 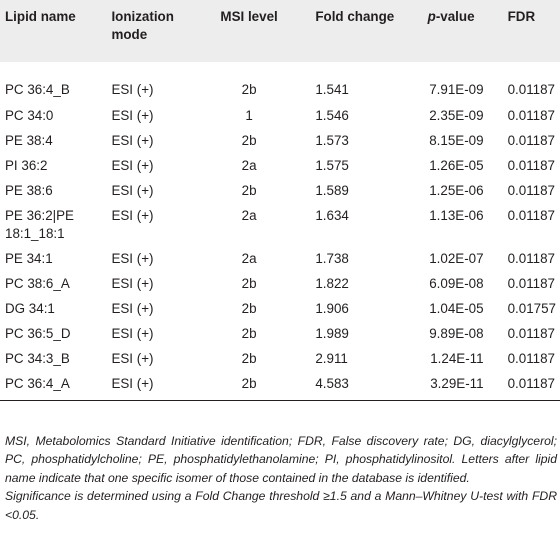 I want to click on cell-p-value: 3.29E-11, so click(x=451, y=385).